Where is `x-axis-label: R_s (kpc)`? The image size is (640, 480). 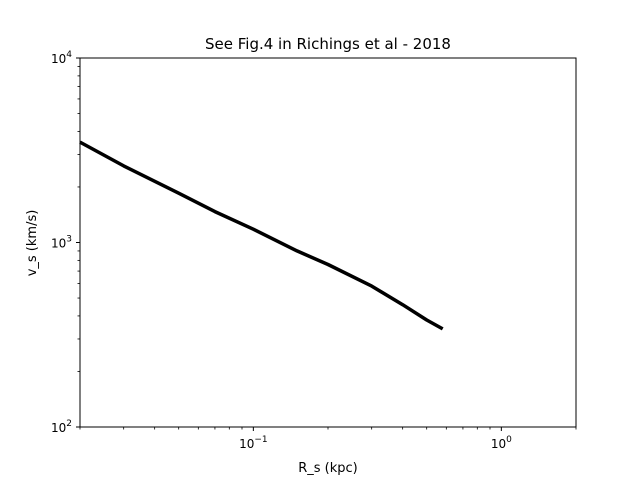 x-axis-label: R_s (kpc) is located at coordinates (328, 468).